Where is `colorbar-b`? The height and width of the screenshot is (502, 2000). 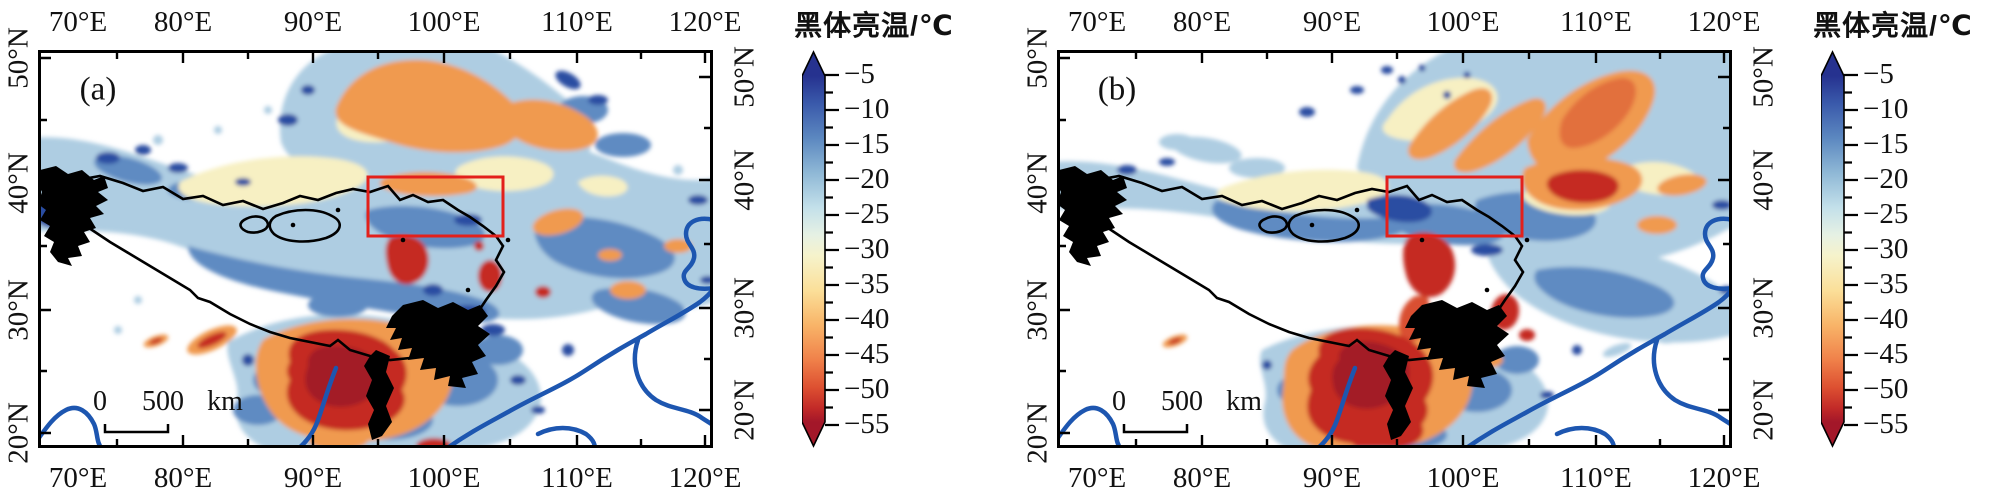
colorbar-b is located at coordinates (1840, 249).